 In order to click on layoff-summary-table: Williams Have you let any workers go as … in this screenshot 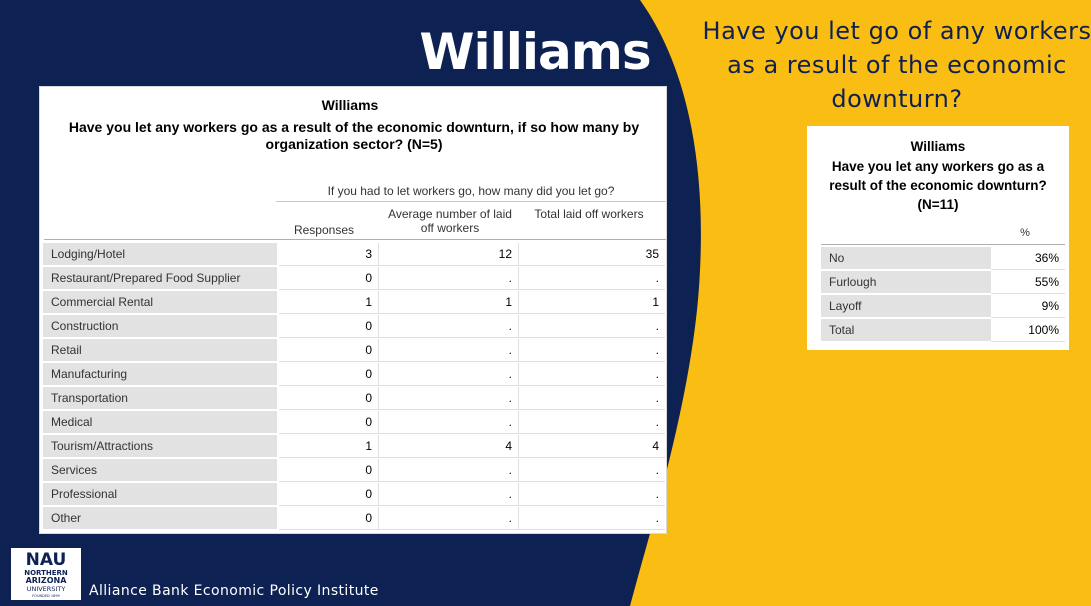, I will do `click(938, 238)`.